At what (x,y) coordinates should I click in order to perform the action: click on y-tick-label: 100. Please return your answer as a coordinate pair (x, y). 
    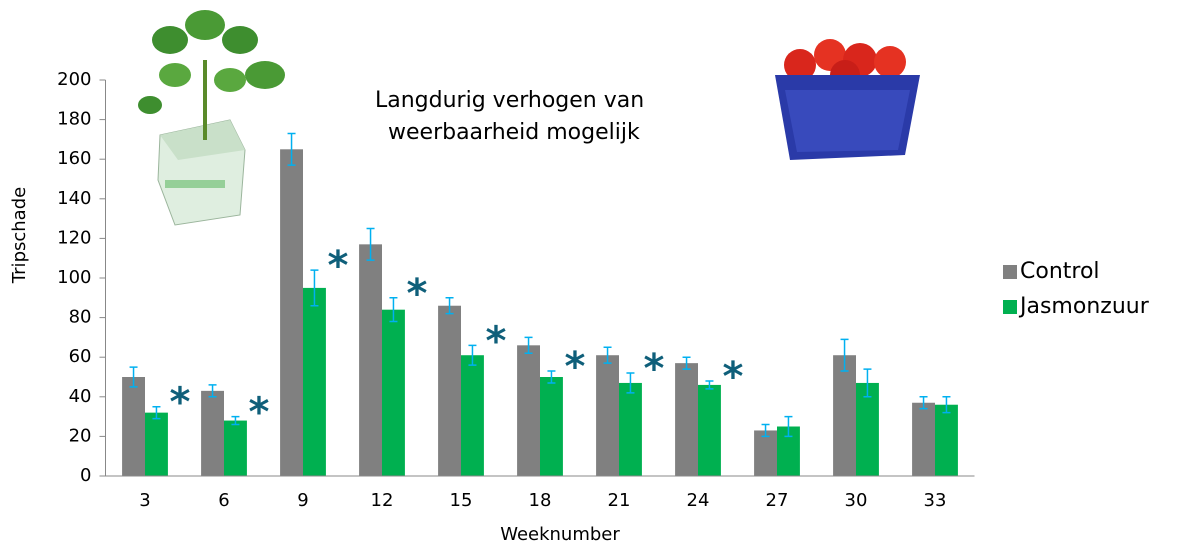
    Looking at the image, I should click on (74, 277).